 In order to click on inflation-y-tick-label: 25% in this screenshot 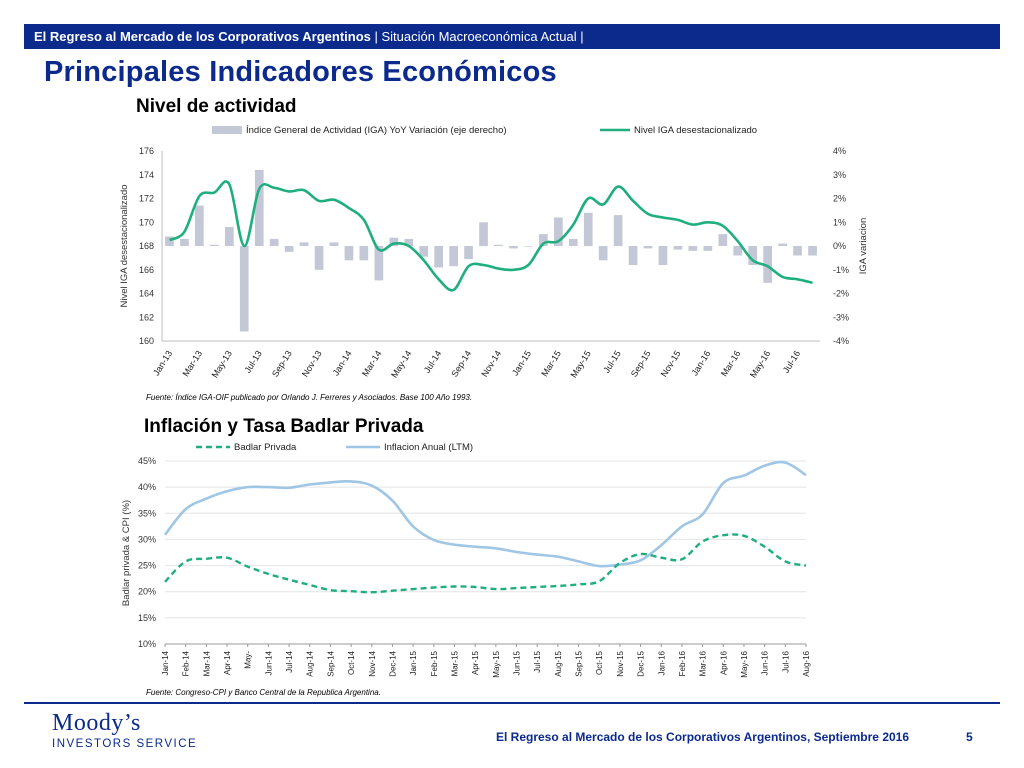, I will do `click(147, 566)`.